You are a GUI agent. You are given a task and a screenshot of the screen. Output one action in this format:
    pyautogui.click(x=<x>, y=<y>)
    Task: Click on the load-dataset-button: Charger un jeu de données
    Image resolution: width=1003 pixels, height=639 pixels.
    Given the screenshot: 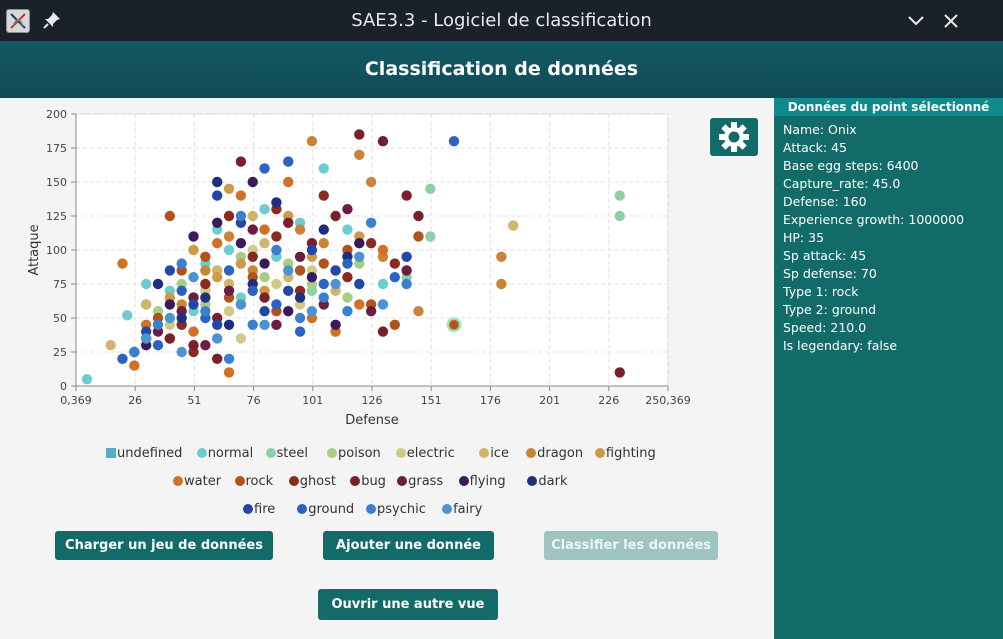 What is the action you would take?
    pyautogui.click(x=164, y=545)
    